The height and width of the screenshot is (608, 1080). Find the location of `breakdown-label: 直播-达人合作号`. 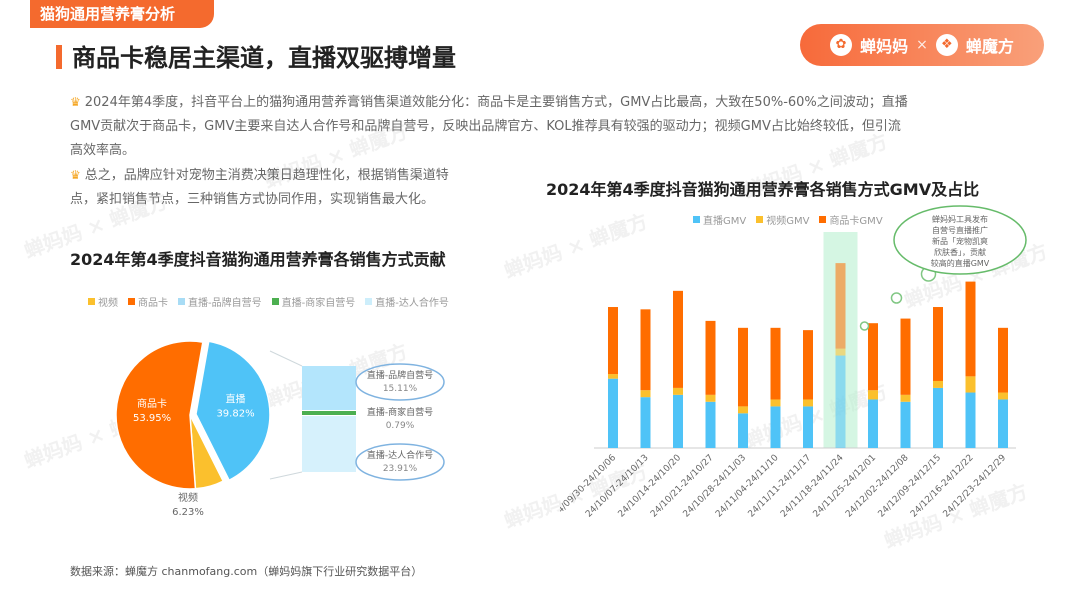

breakdown-label: 直播-达人合作号 is located at coordinates (400, 455).